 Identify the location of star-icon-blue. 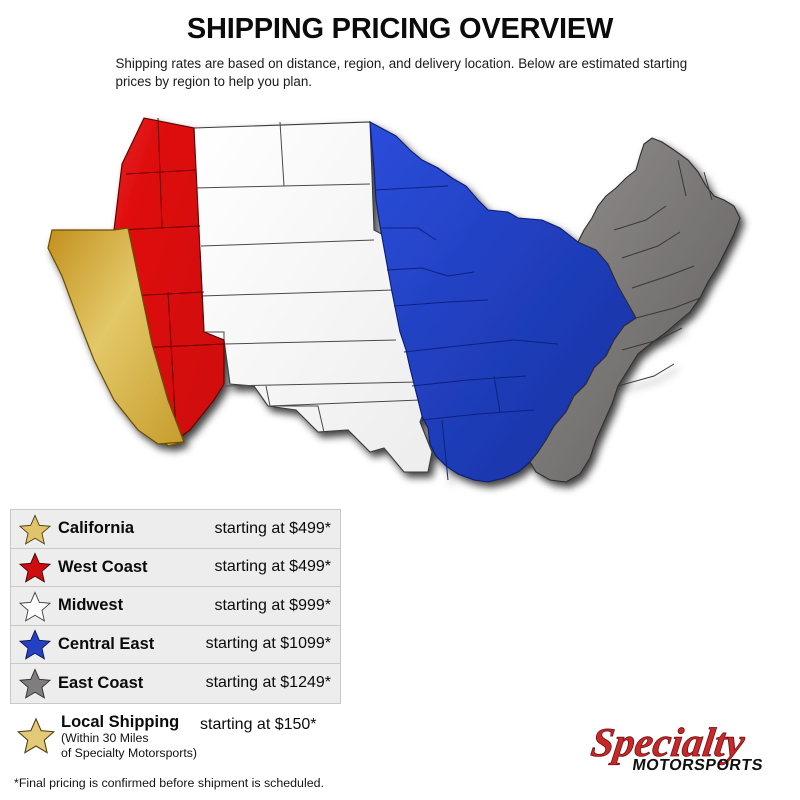
(35, 645).